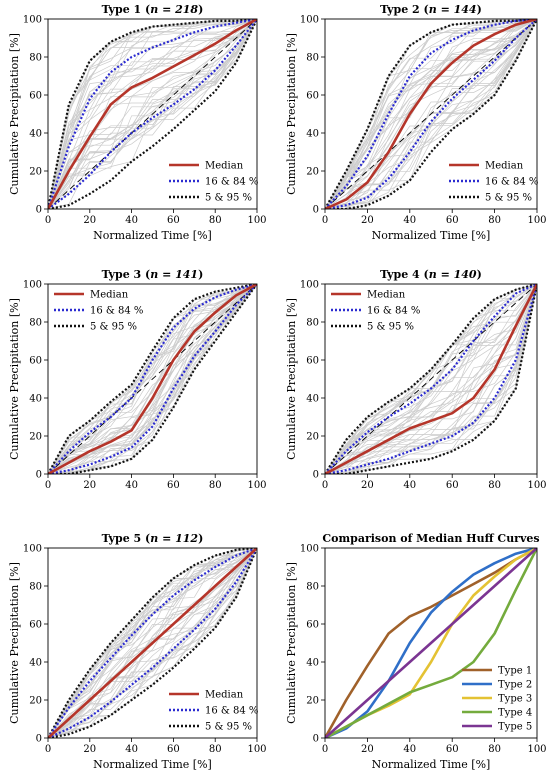  I want to click on chart-title: Comparison of Median Huff Curves, so click(430, 538).